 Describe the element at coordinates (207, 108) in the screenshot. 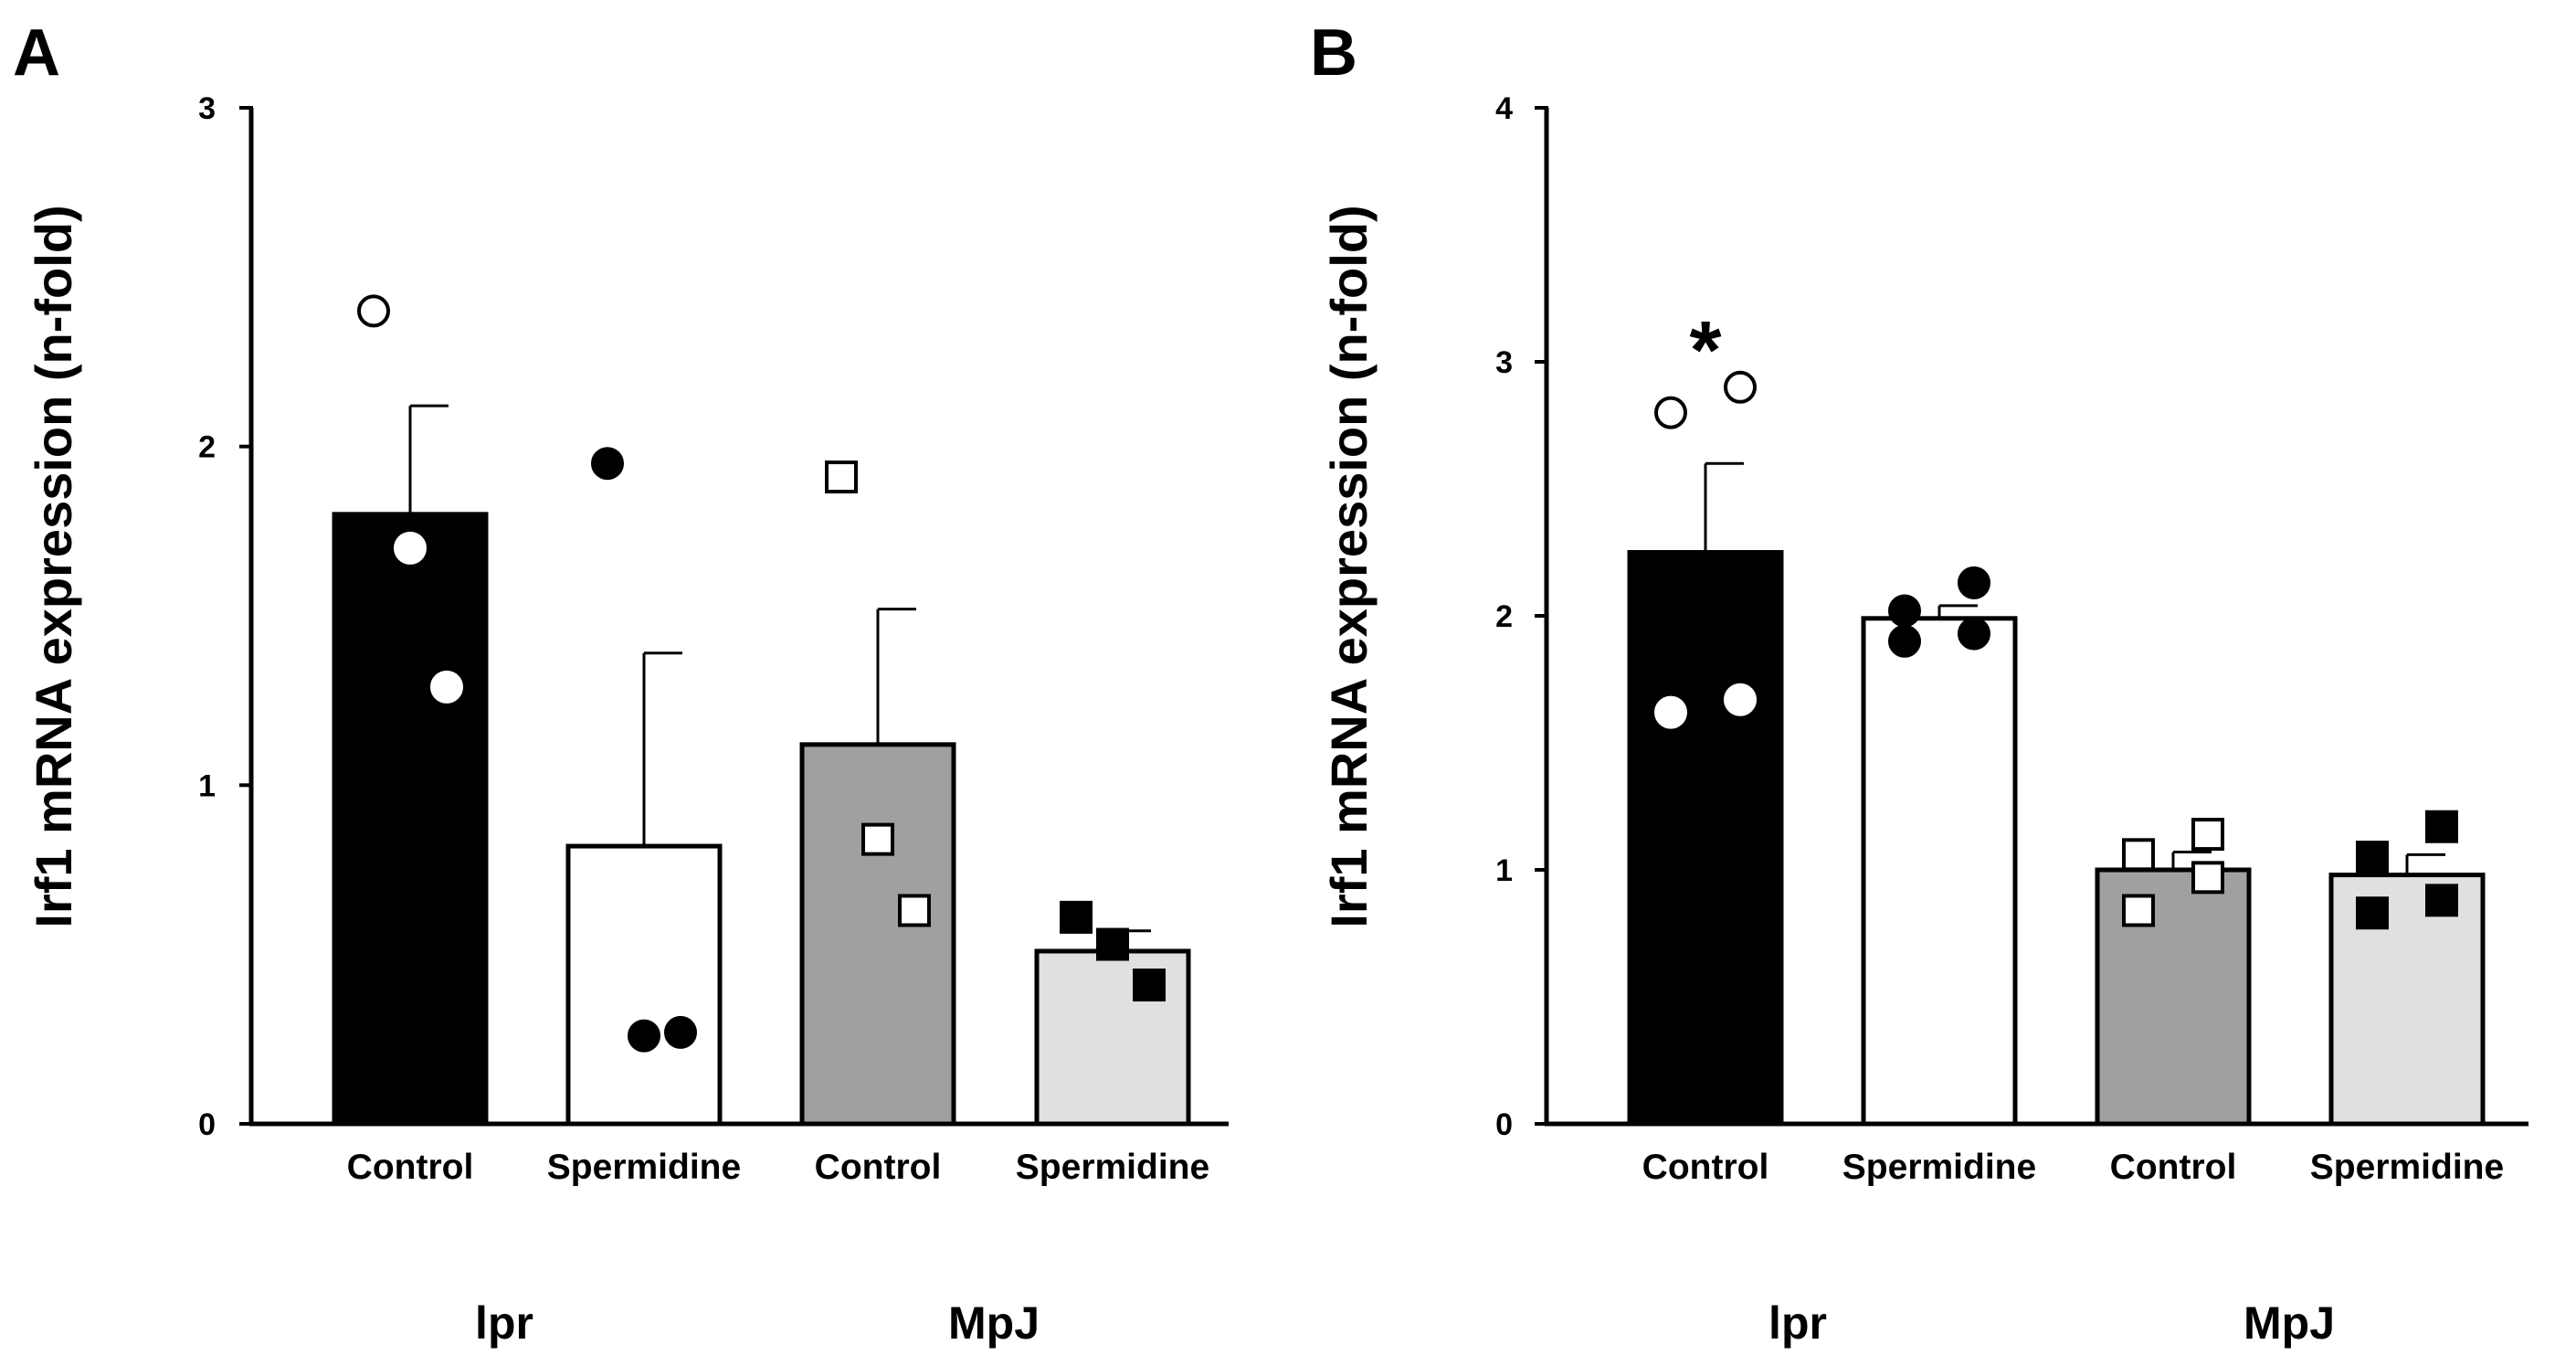

I see `y-tick-label-a: 3` at that location.